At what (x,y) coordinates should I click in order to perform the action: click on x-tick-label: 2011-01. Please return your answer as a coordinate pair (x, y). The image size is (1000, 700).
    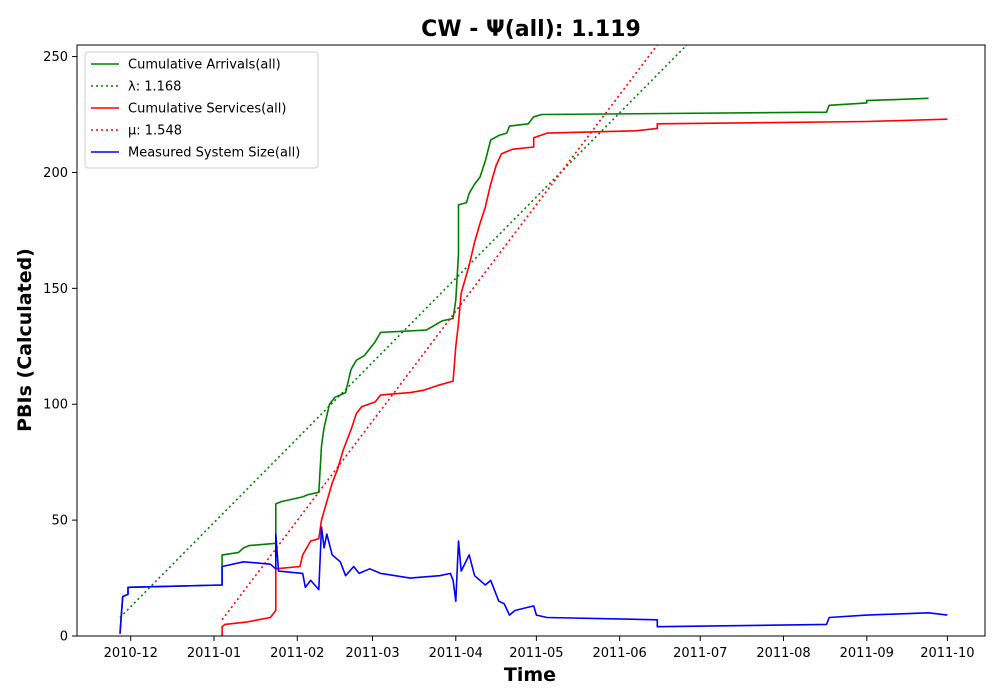
    Looking at the image, I should click on (214, 653).